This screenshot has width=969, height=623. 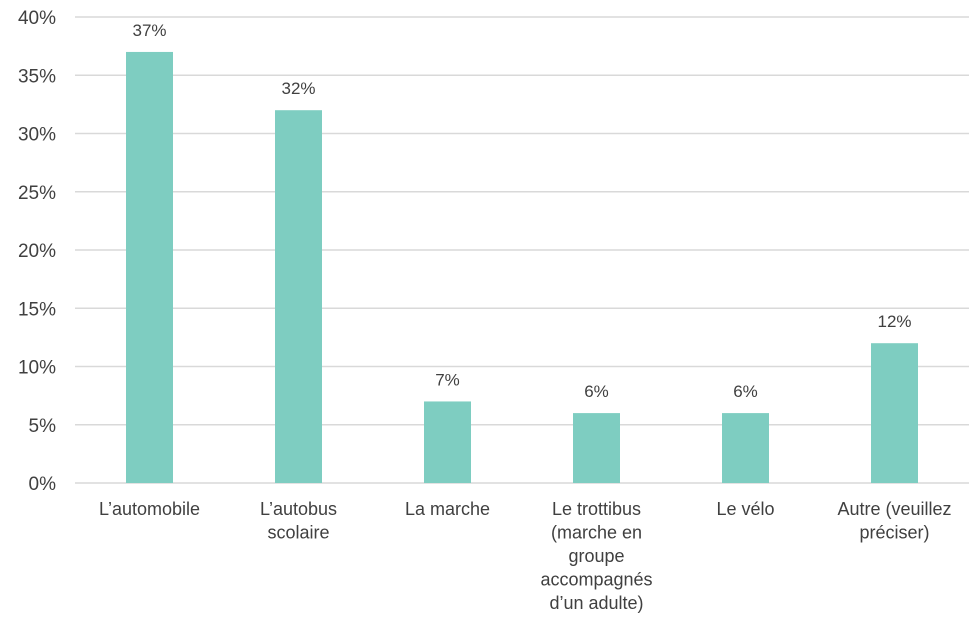 What do you see at coordinates (596, 556) in the screenshot?
I see `category-label: groupe` at bounding box center [596, 556].